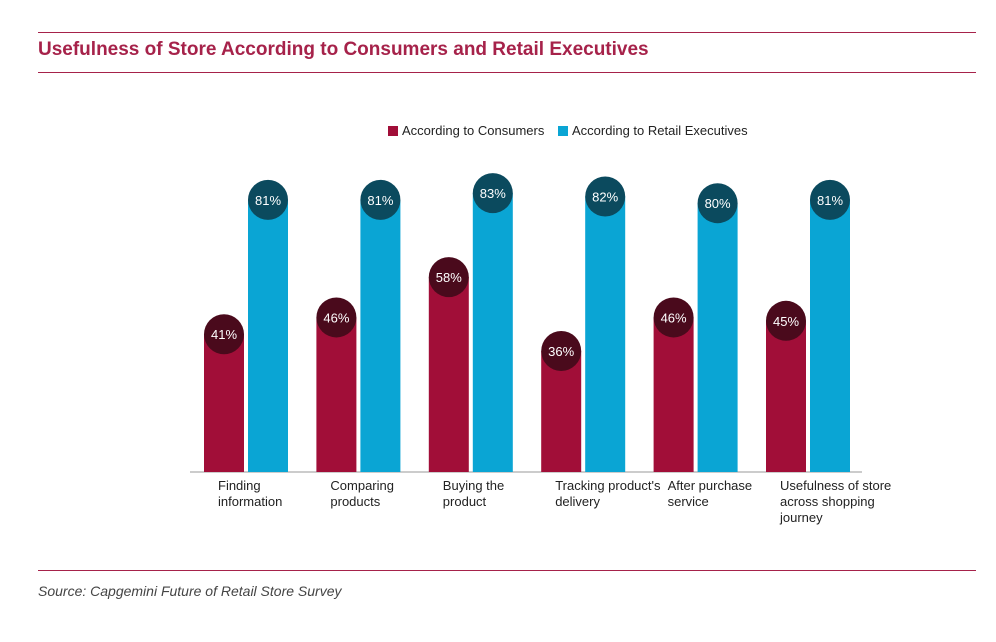 Image resolution: width=996 pixels, height=642 pixels. Describe the element at coordinates (473, 485) in the screenshot. I see `category-label-2-line-0: Buying the` at that location.